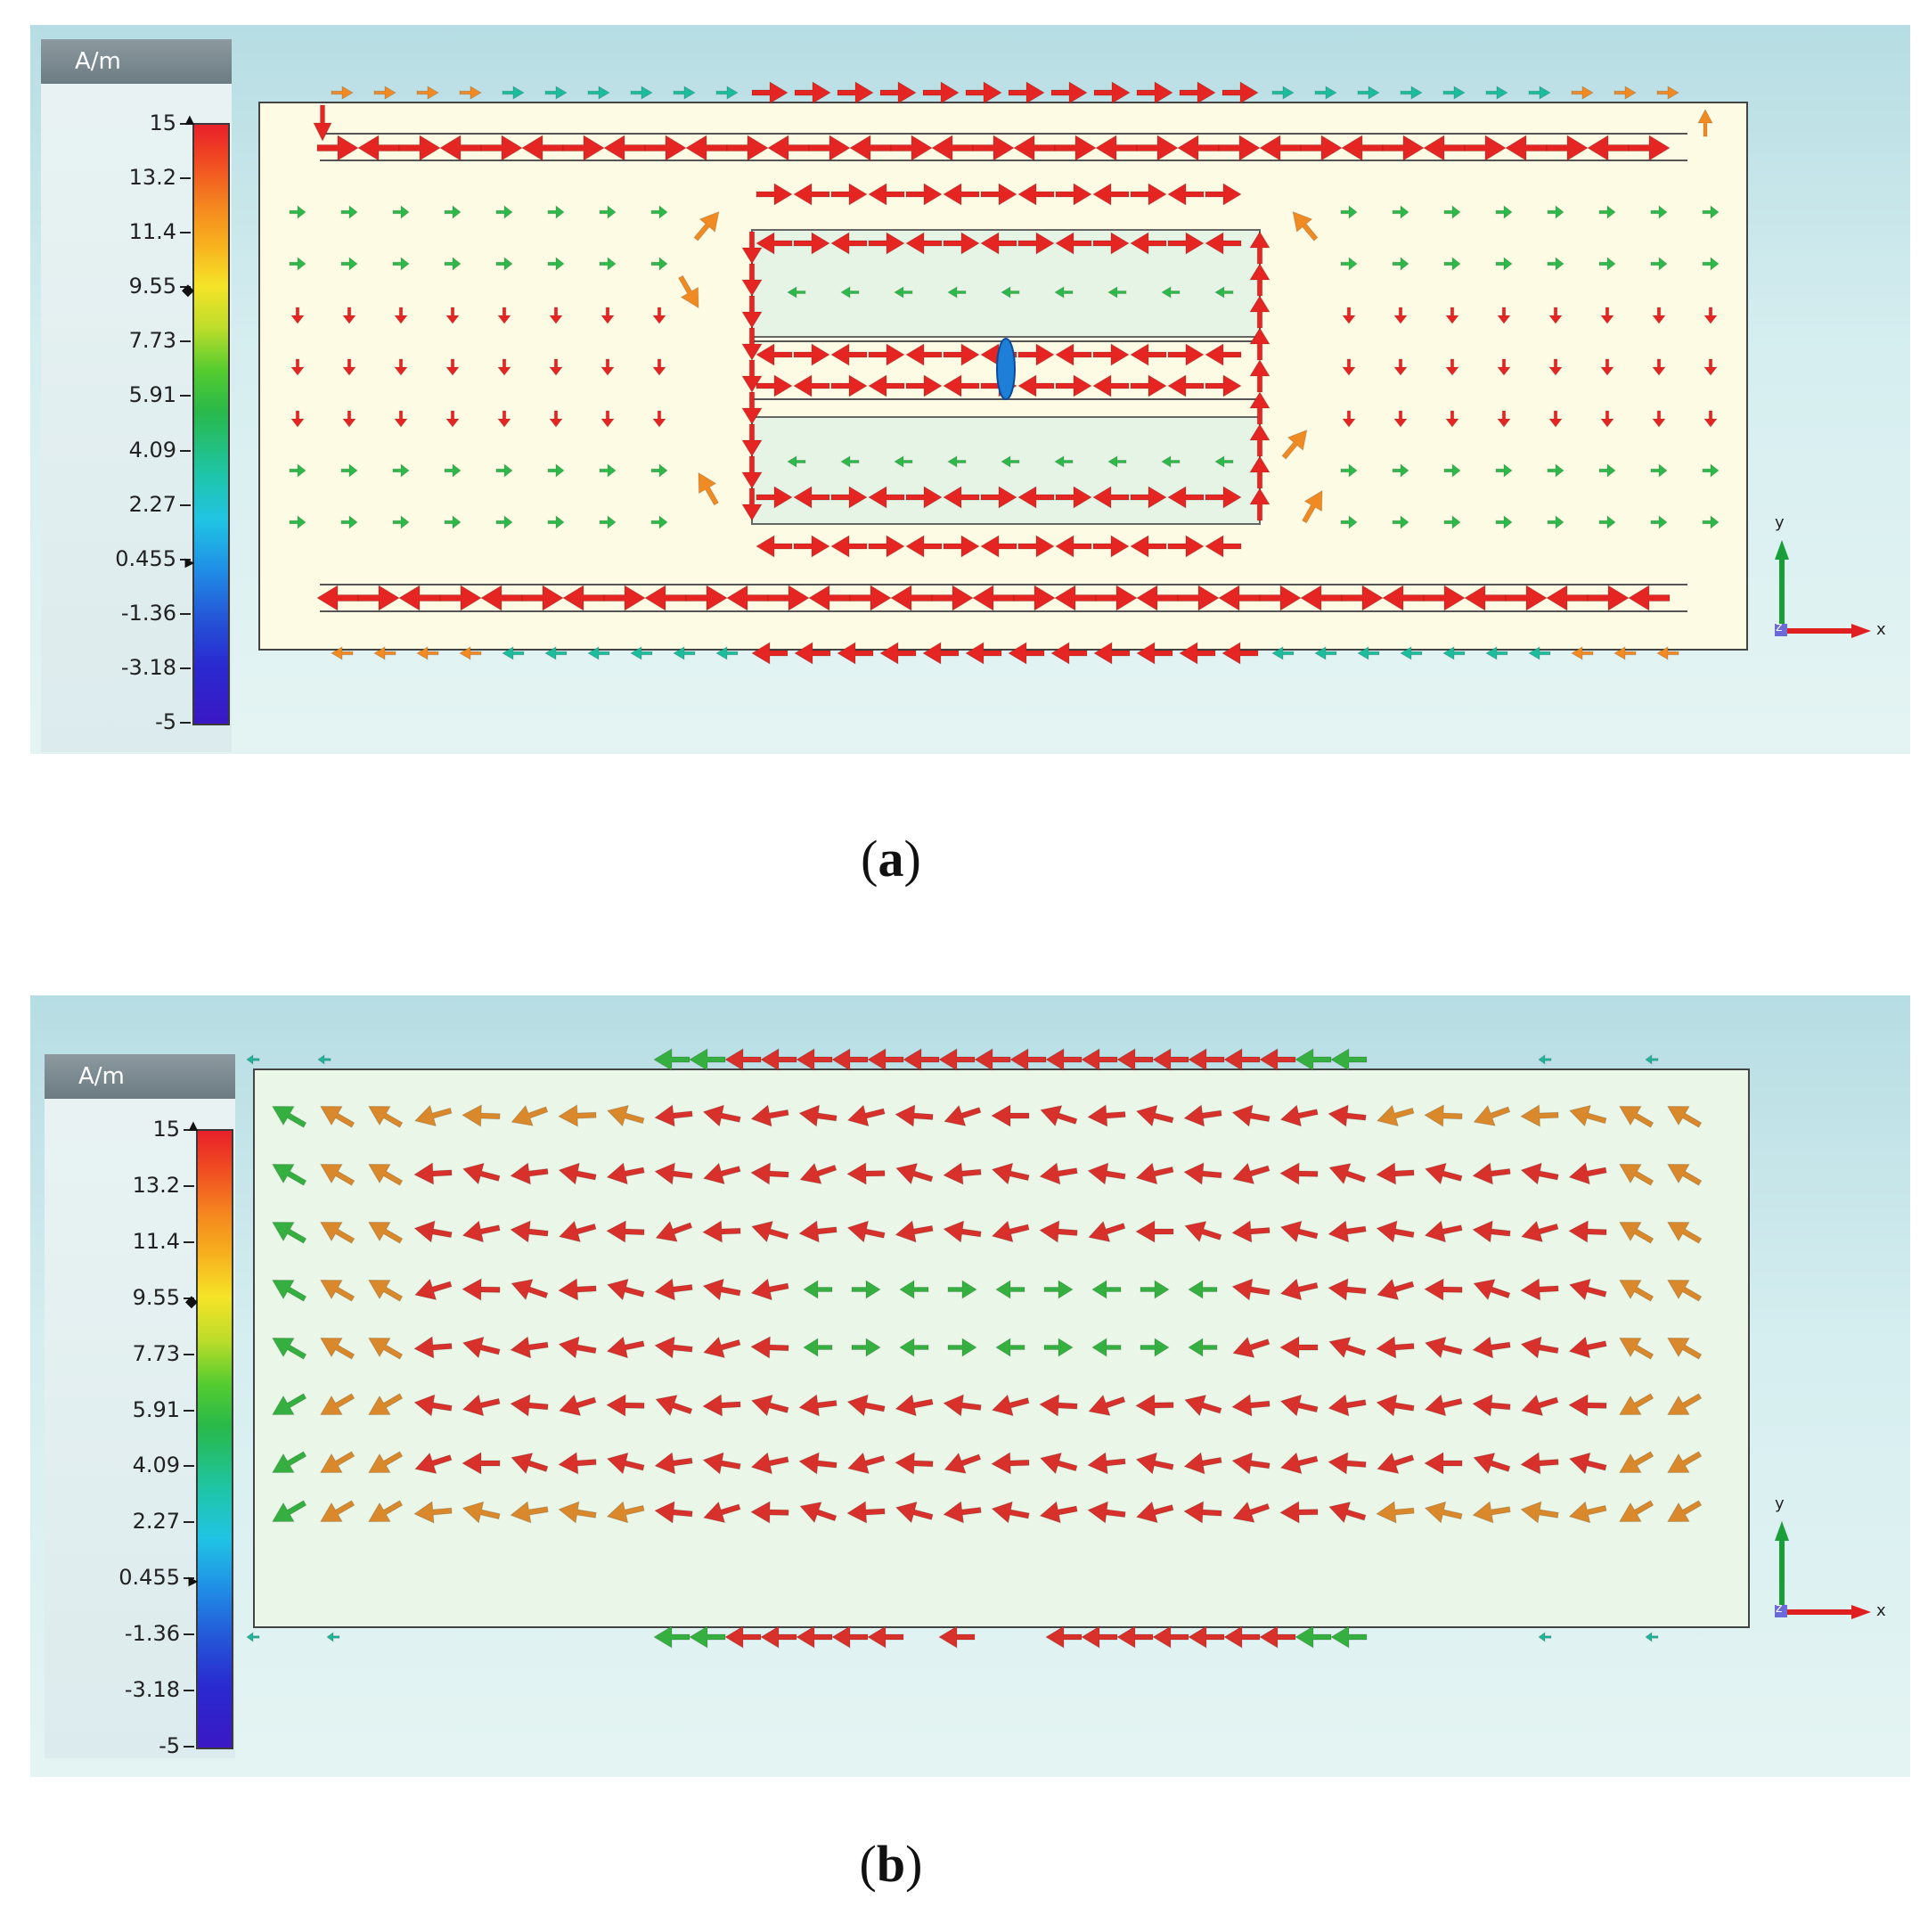  I want to click on colorbar-tick-label: 0.455, so click(145, 558).